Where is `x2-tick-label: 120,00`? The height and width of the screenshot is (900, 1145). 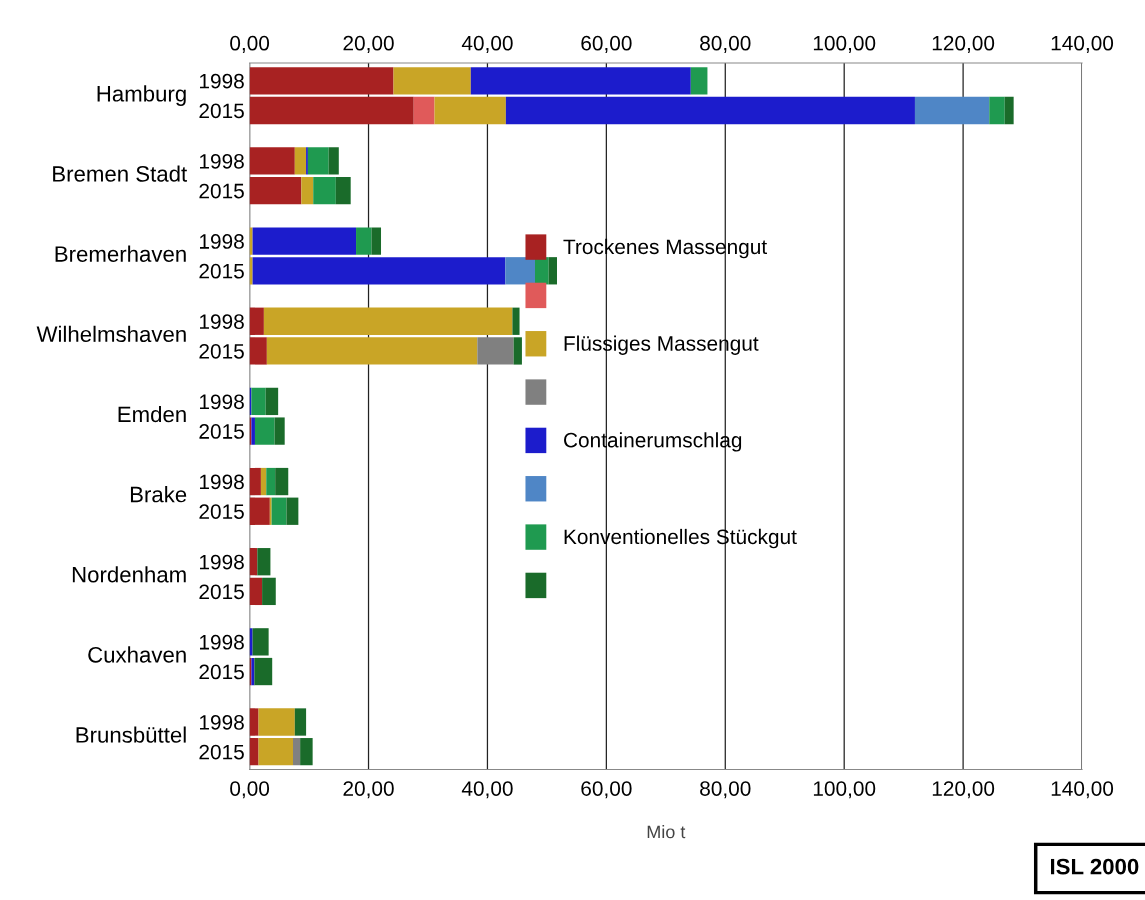 x2-tick-label: 120,00 is located at coordinates (963, 790).